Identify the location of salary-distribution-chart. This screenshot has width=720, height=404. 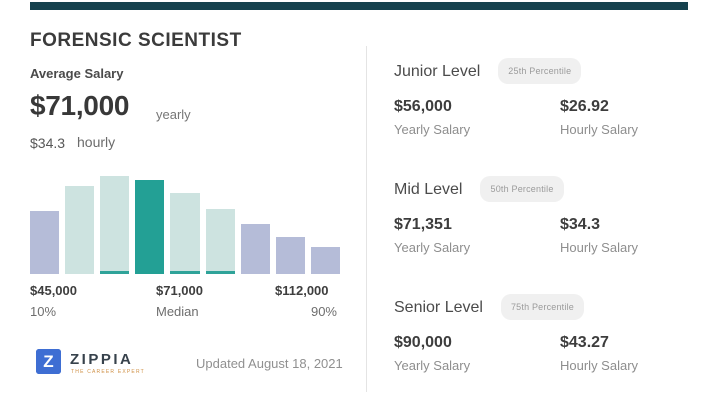
(185, 222).